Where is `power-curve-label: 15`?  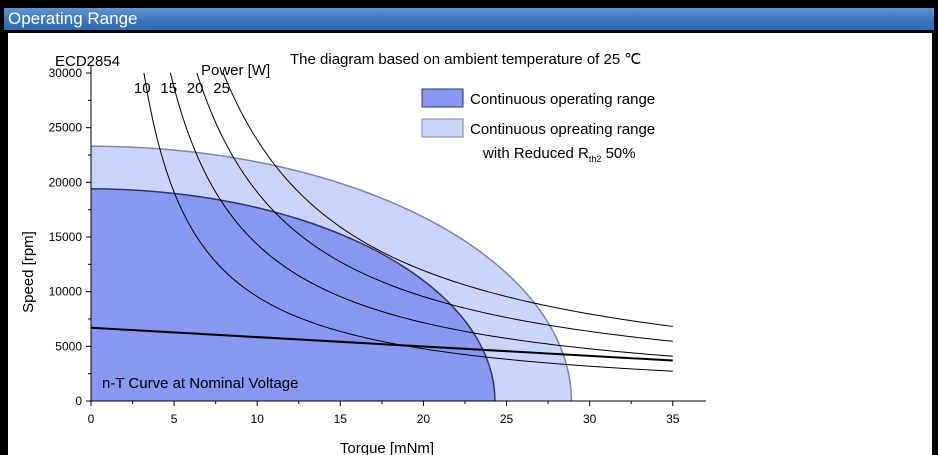
power-curve-label: 15 is located at coordinates (168, 88).